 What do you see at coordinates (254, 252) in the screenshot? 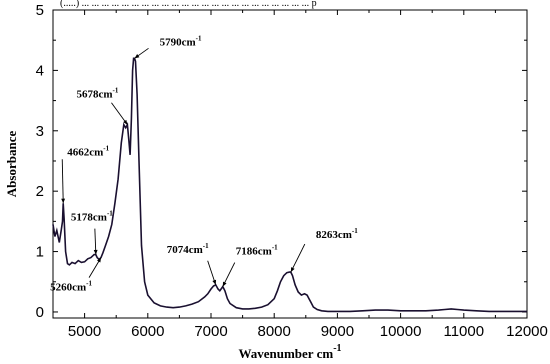
I see `peak-label-text: 7186cm` at bounding box center [254, 252].